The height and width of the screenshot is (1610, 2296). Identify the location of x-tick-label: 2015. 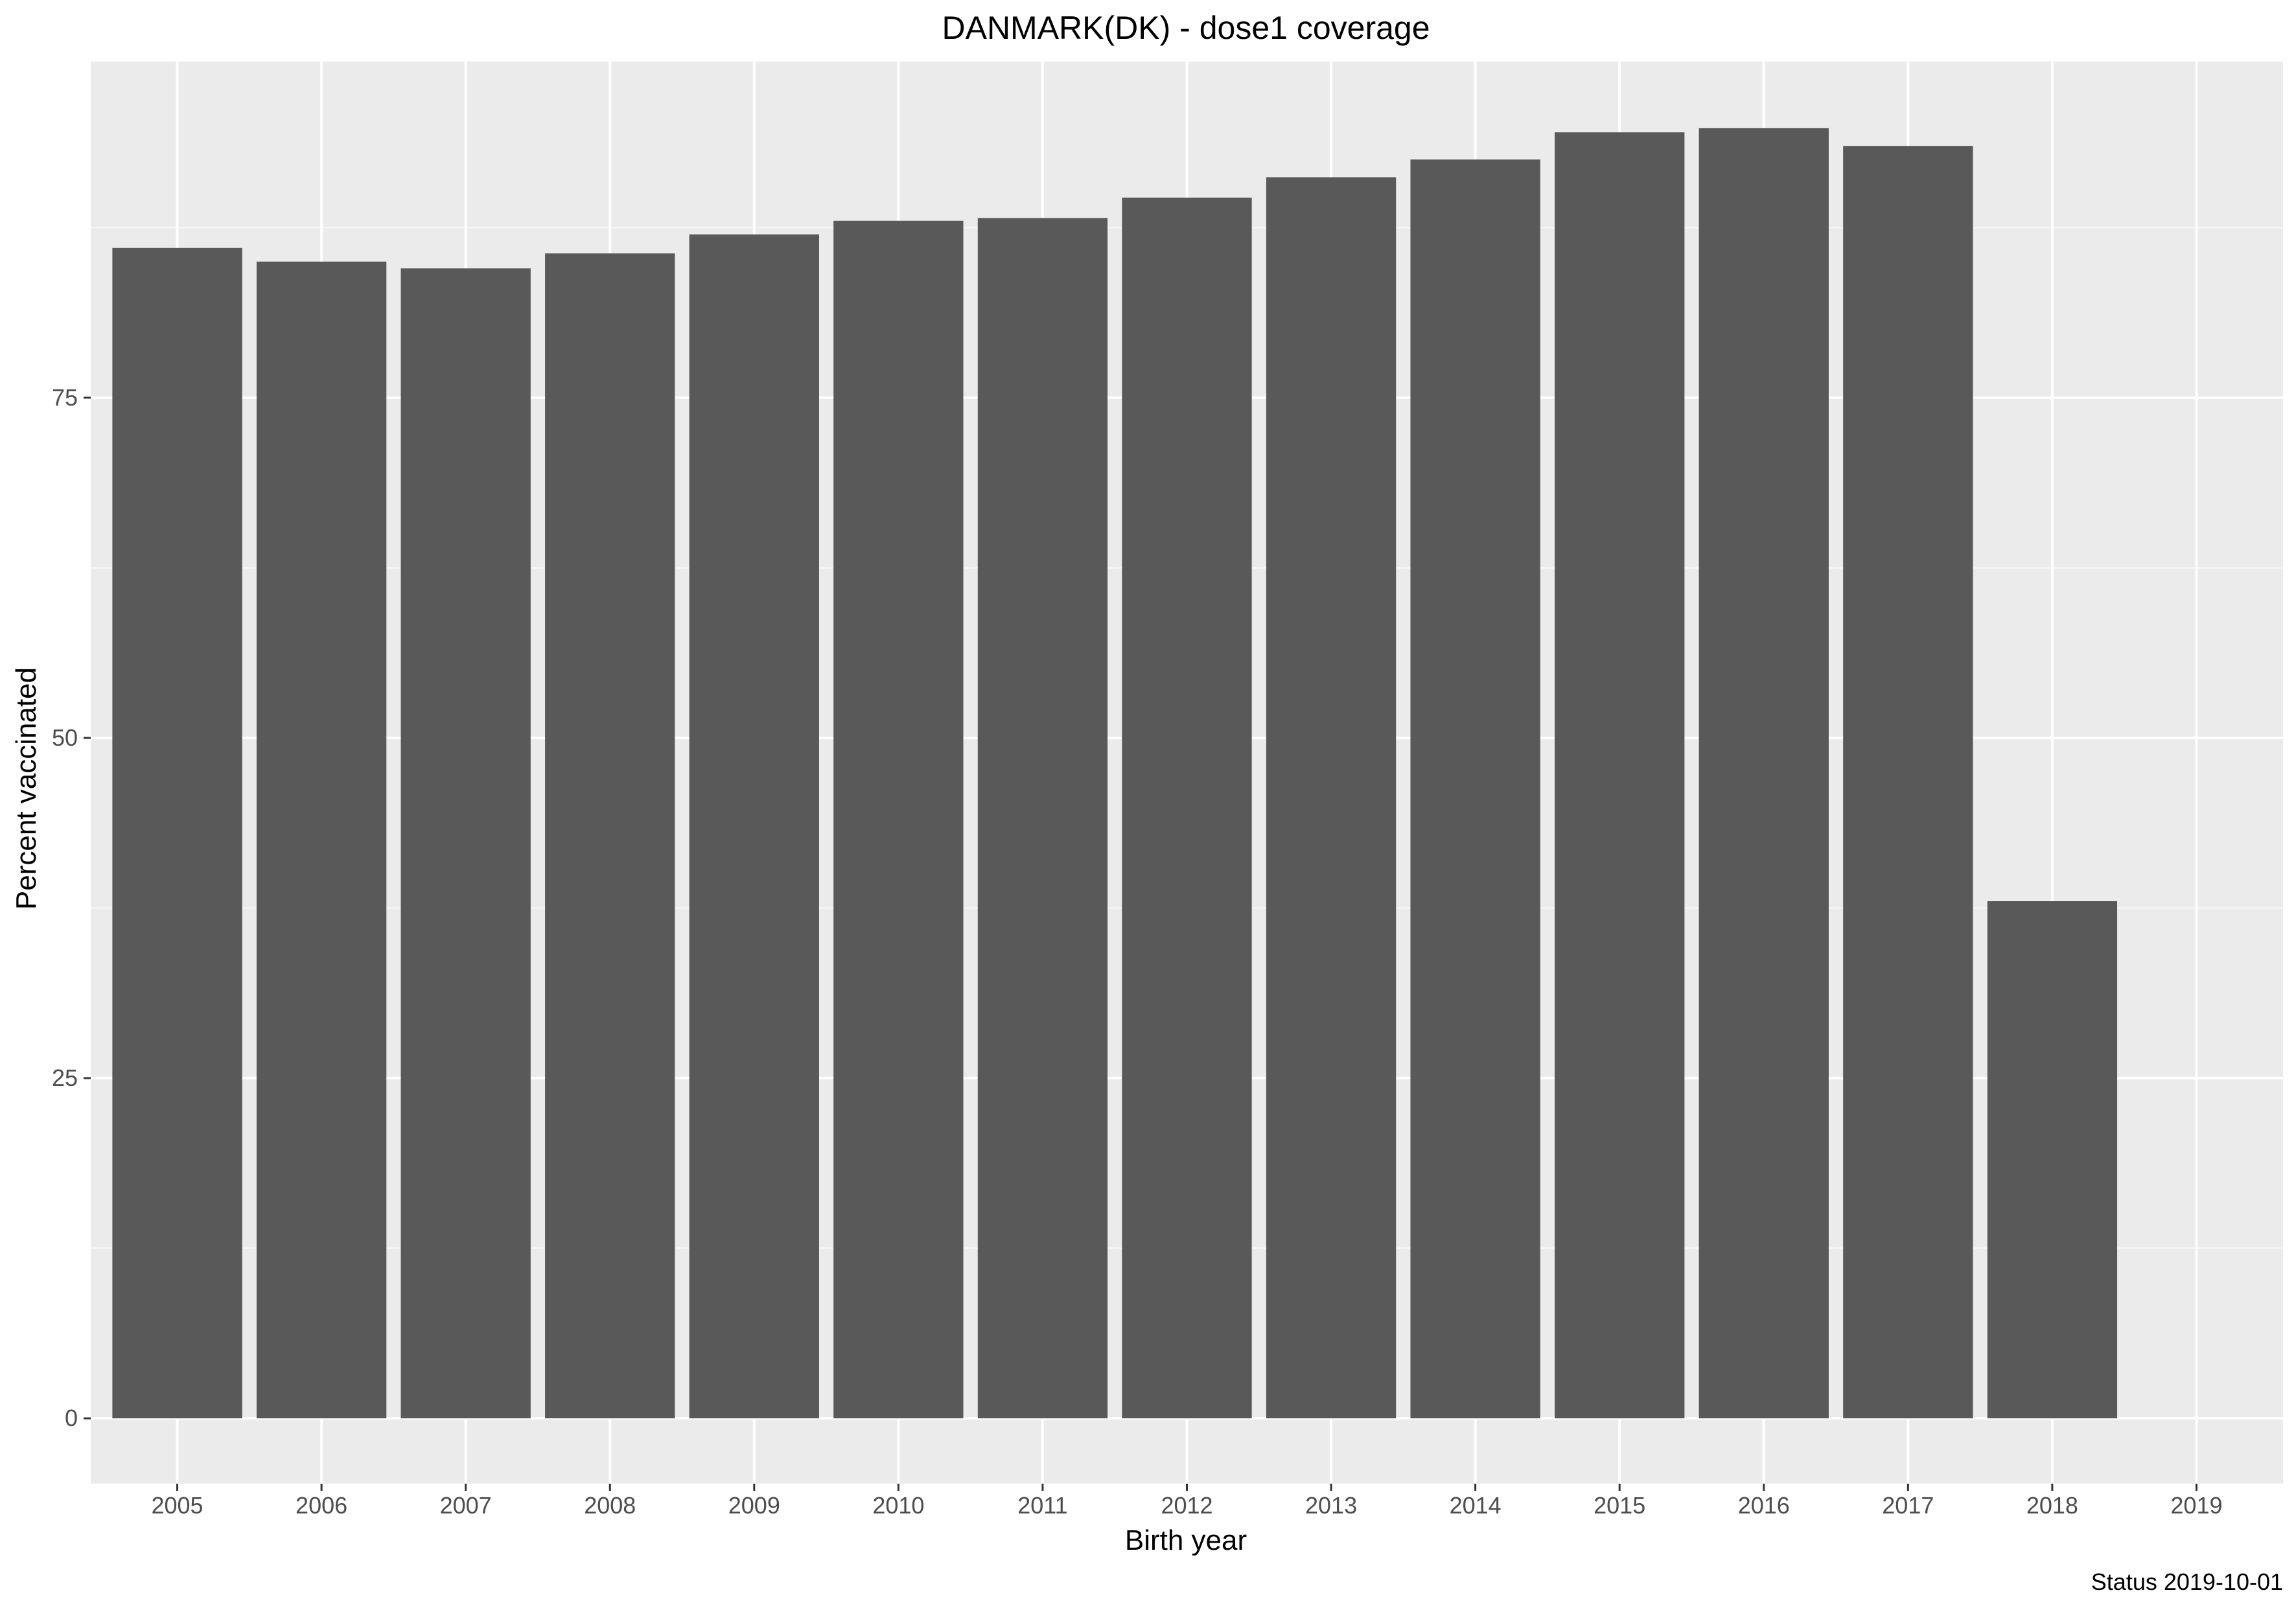
(1619, 1505).